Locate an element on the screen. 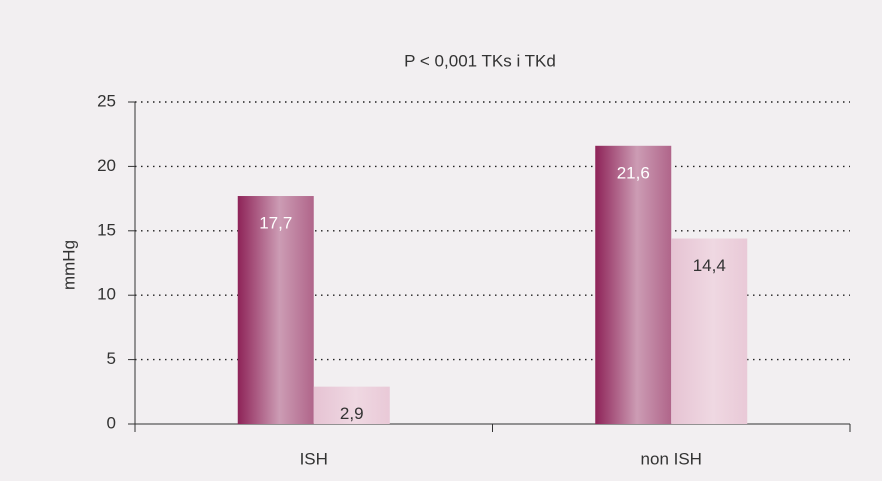 The width and height of the screenshot is (882, 481). data-label: 14,4 is located at coordinates (709, 265).